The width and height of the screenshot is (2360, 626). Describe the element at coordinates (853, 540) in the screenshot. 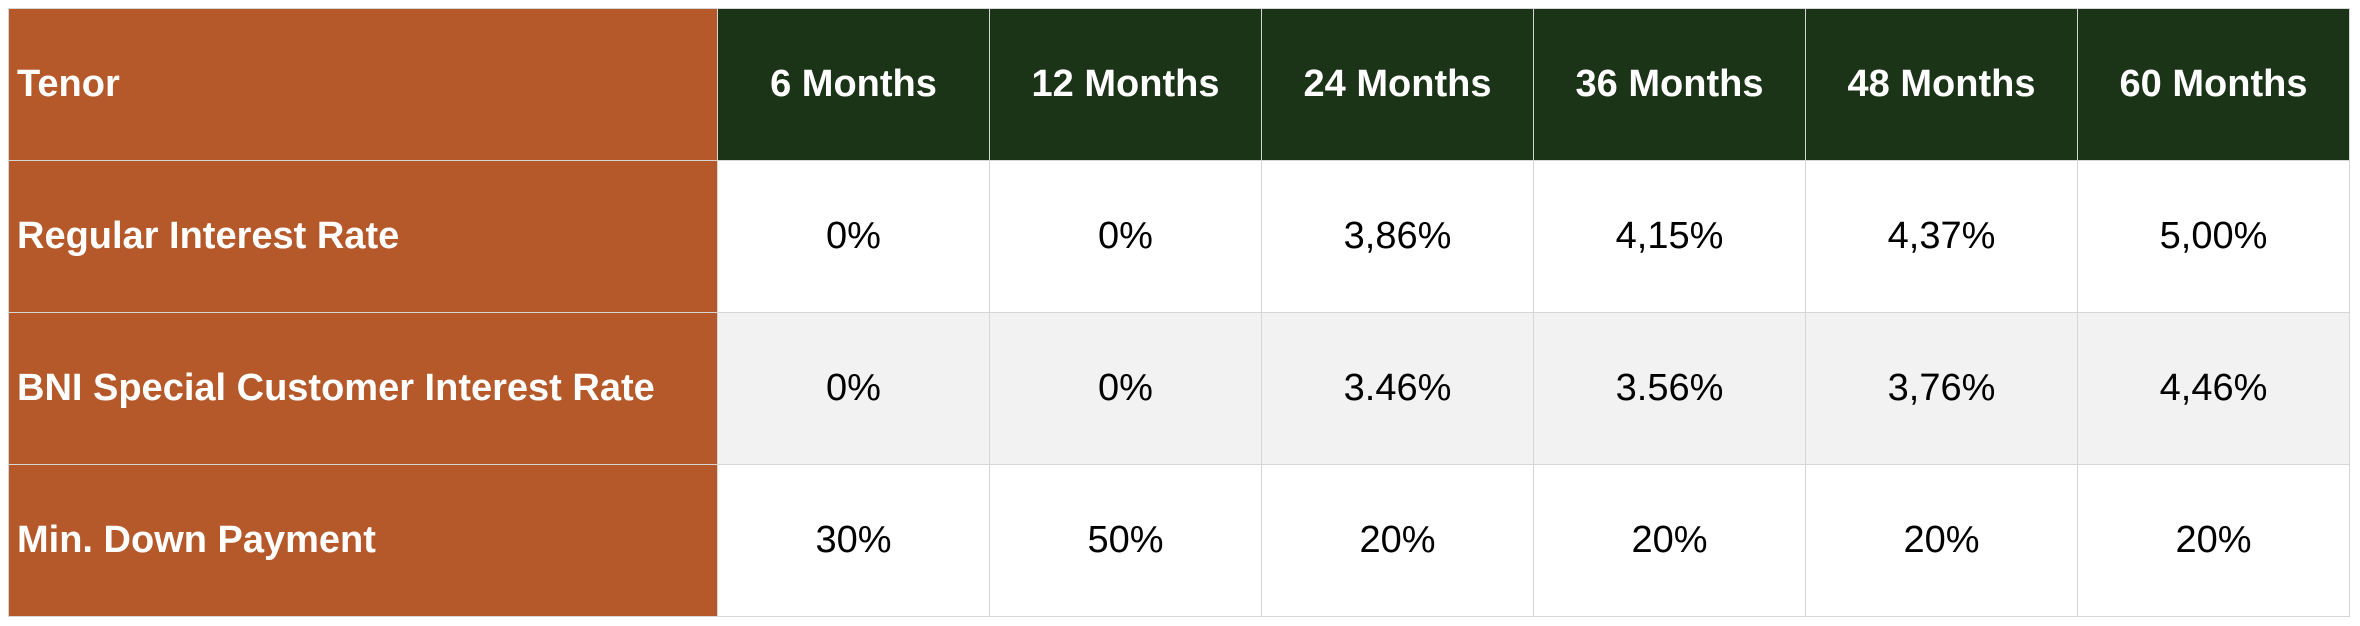

I see `rate-cell: 30%` at that location.